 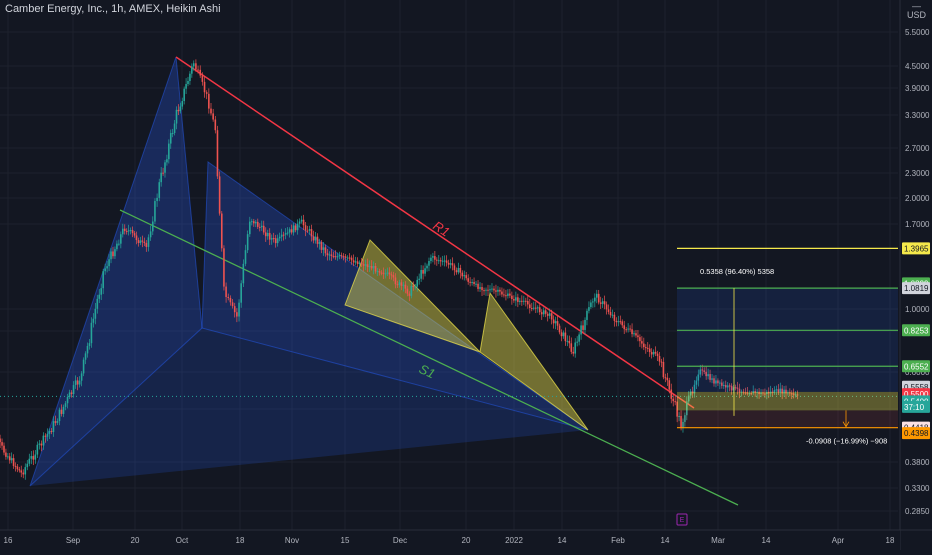 What do you see at coordinates (917, 224) in the screenshot?
I see `price-tick-label: 1.7000` at bounding box center [917, 224].